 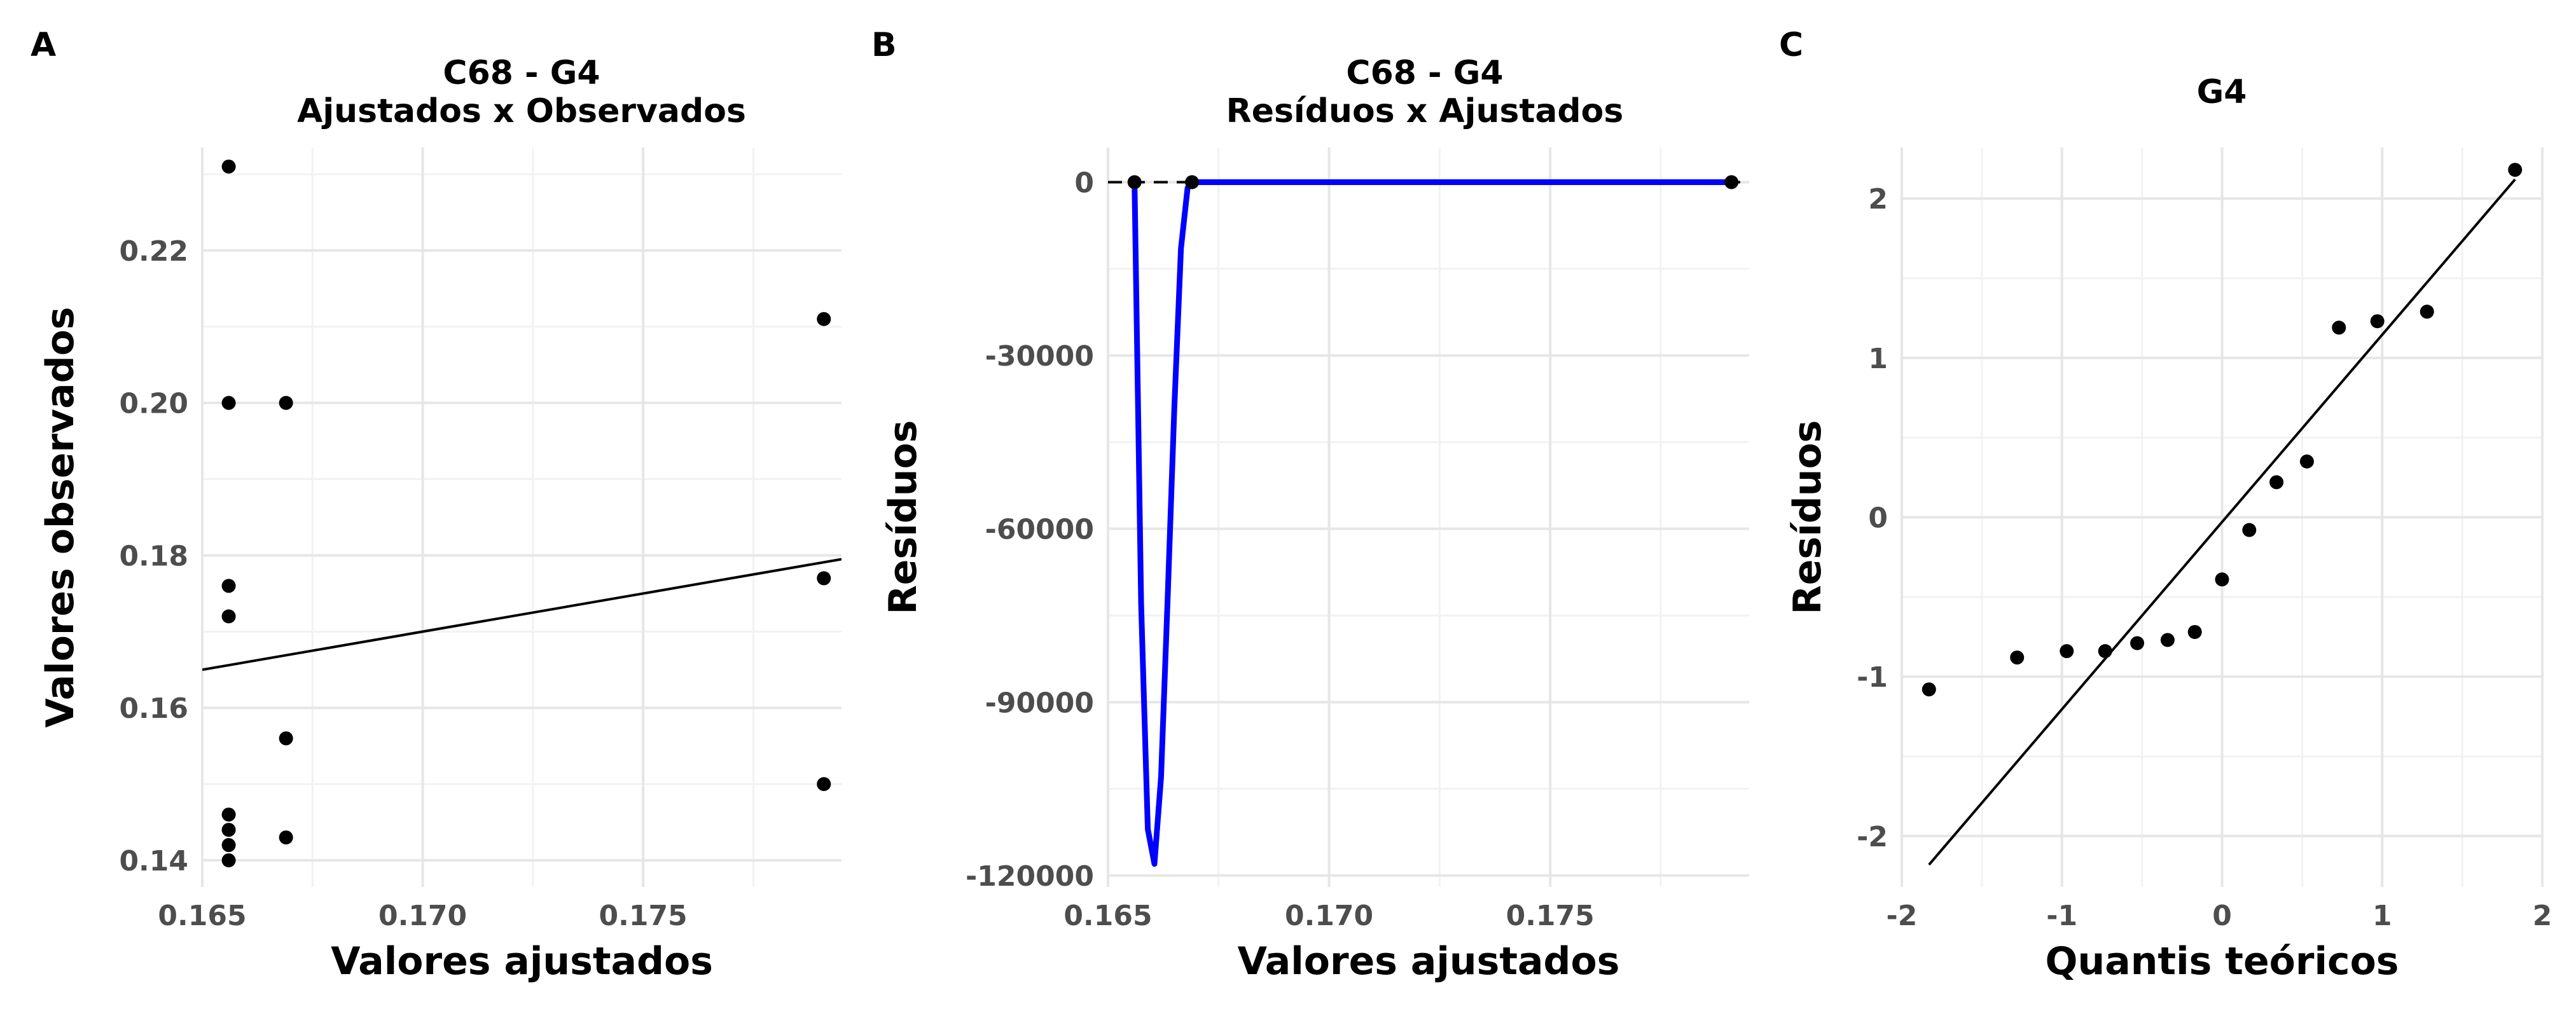 I want to click on y-axis-label: Valores observados, so click(x=60, y=517).